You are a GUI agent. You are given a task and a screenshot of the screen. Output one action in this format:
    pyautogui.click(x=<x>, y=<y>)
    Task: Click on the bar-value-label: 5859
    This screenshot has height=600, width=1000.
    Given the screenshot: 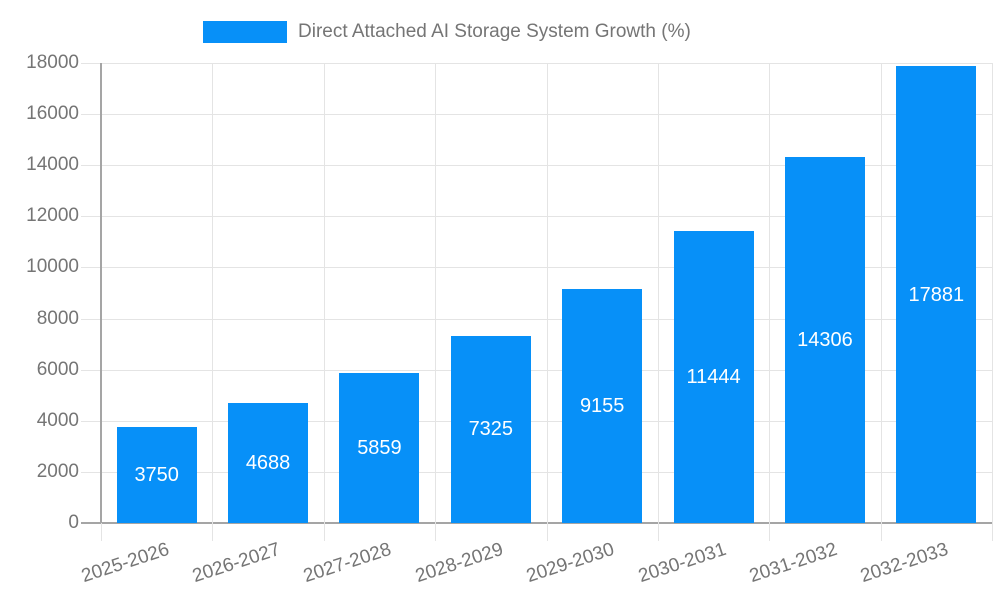 What is the action you would take?
    pyautogui.click(x=379, y=448)
    